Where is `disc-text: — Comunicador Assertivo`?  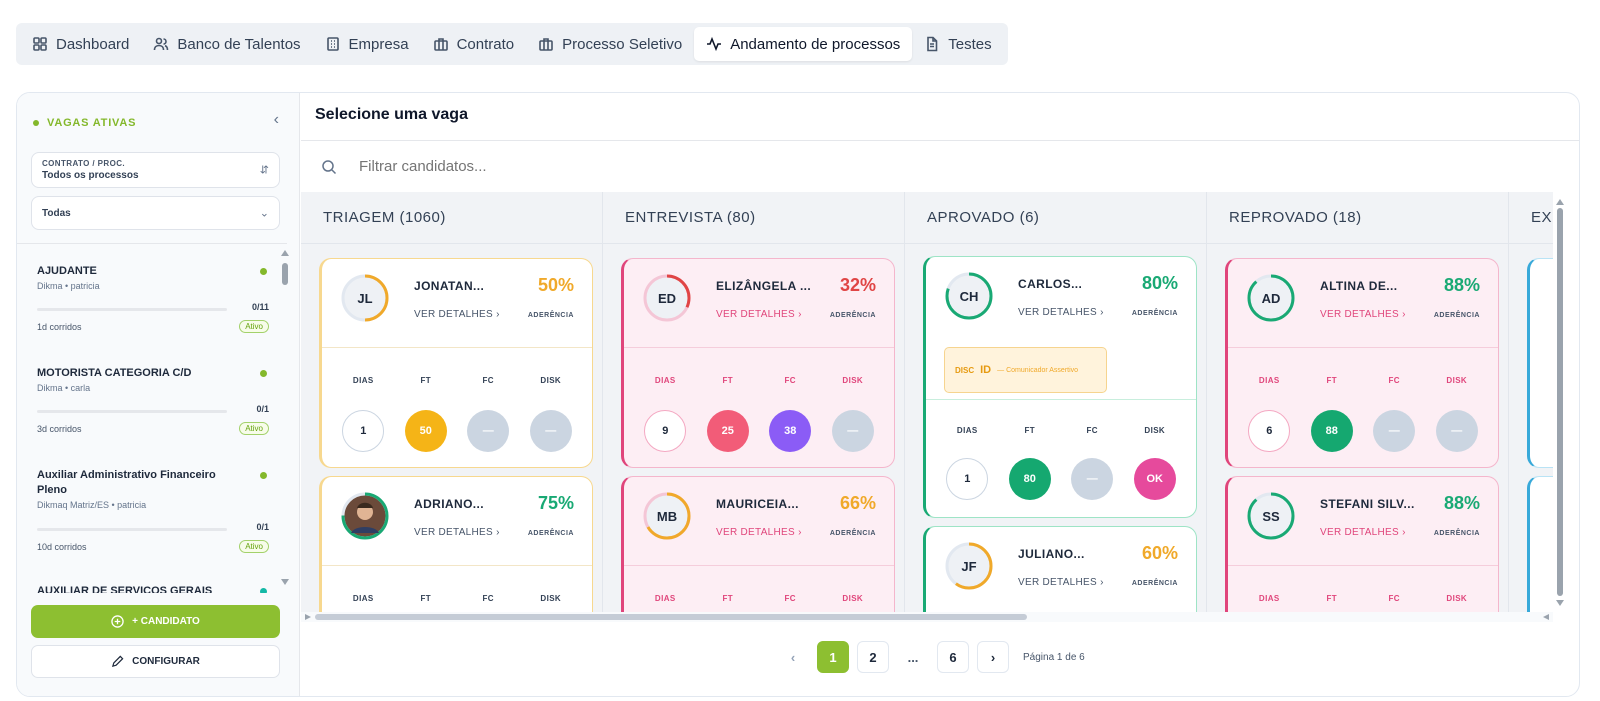 disc-text: — Comunicador Assertivo is located at coordinates (1038, 370).